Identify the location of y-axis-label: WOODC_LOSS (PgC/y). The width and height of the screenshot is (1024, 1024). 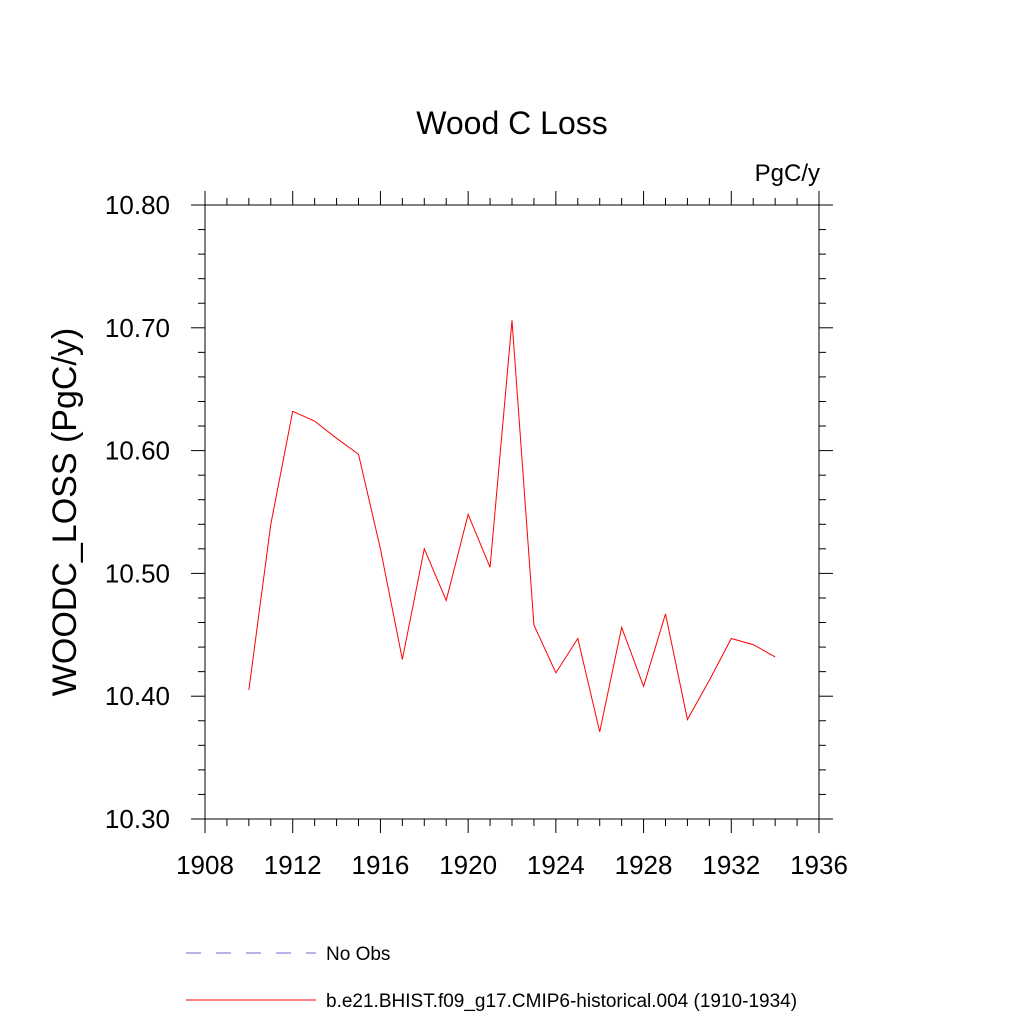
(65, 512).